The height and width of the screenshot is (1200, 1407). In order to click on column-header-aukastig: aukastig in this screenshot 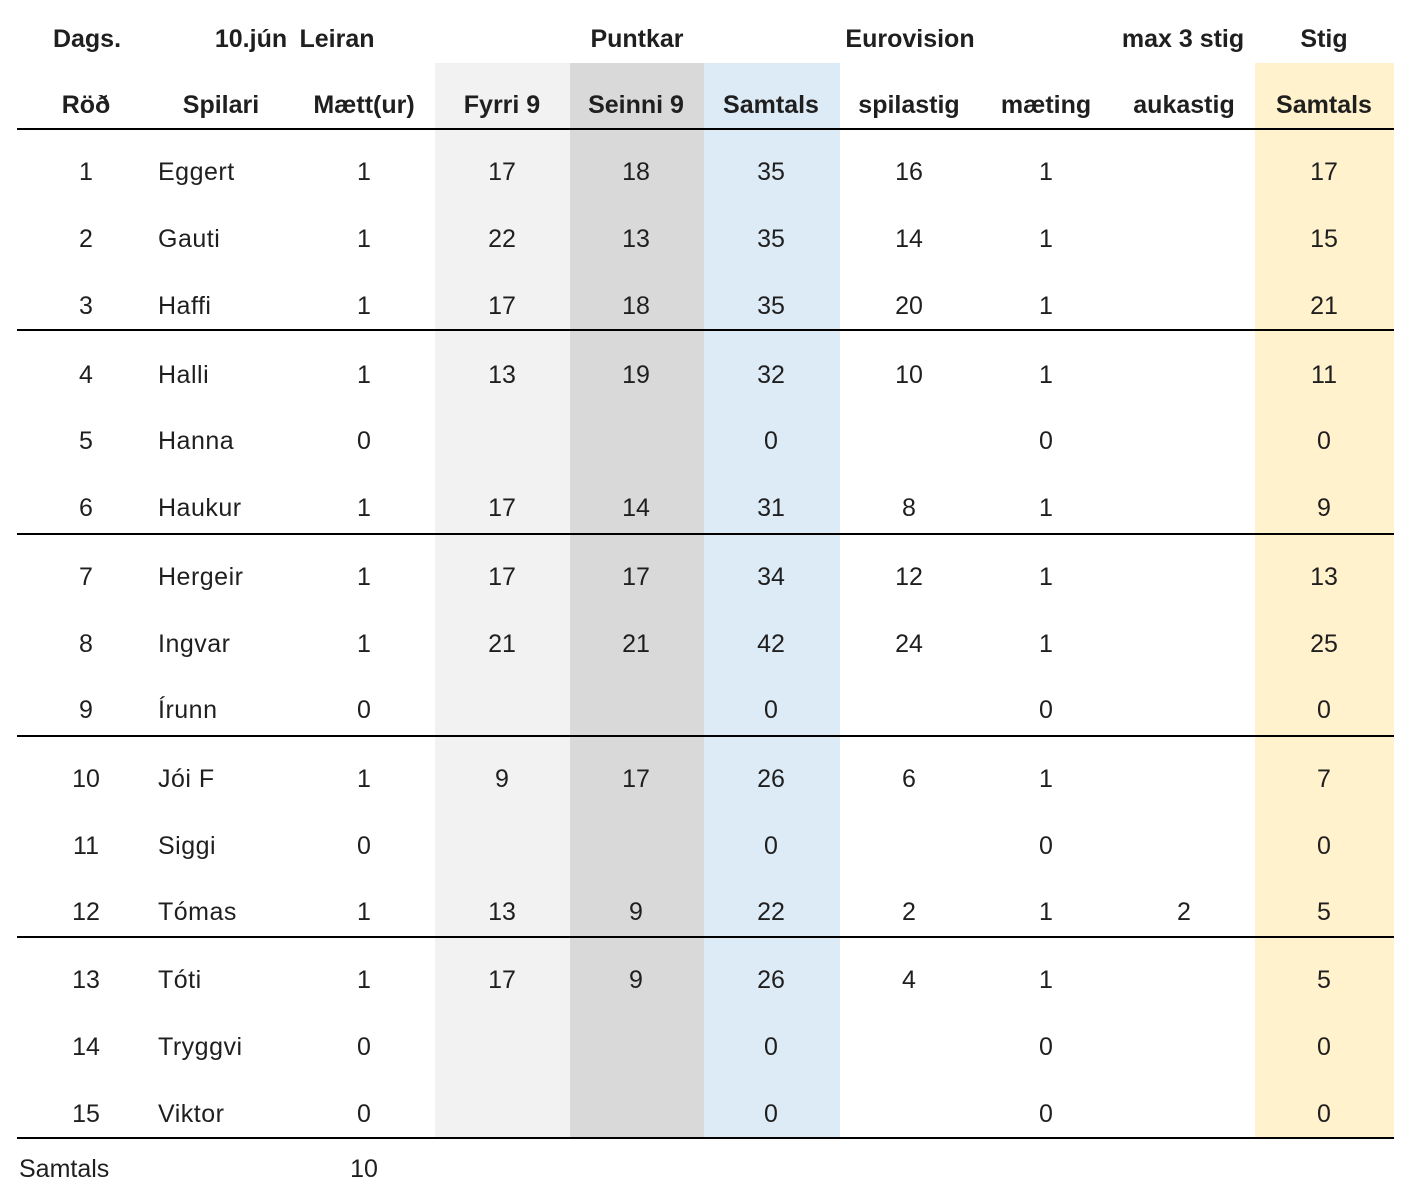, I will do `click(1184, 105)`.